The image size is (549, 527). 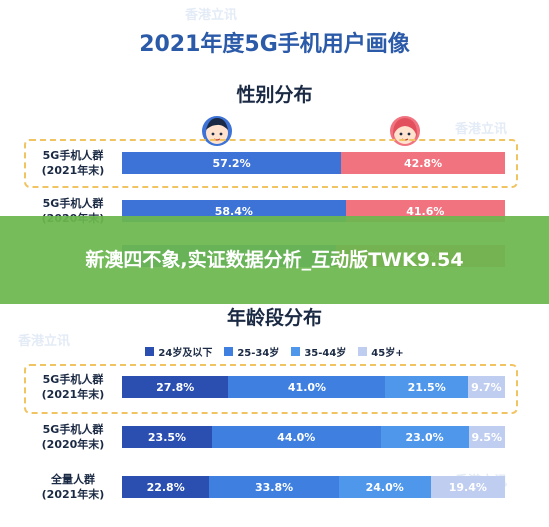 I want to click on age-row-label-line: 全量人群, so click(x=73, y=479).